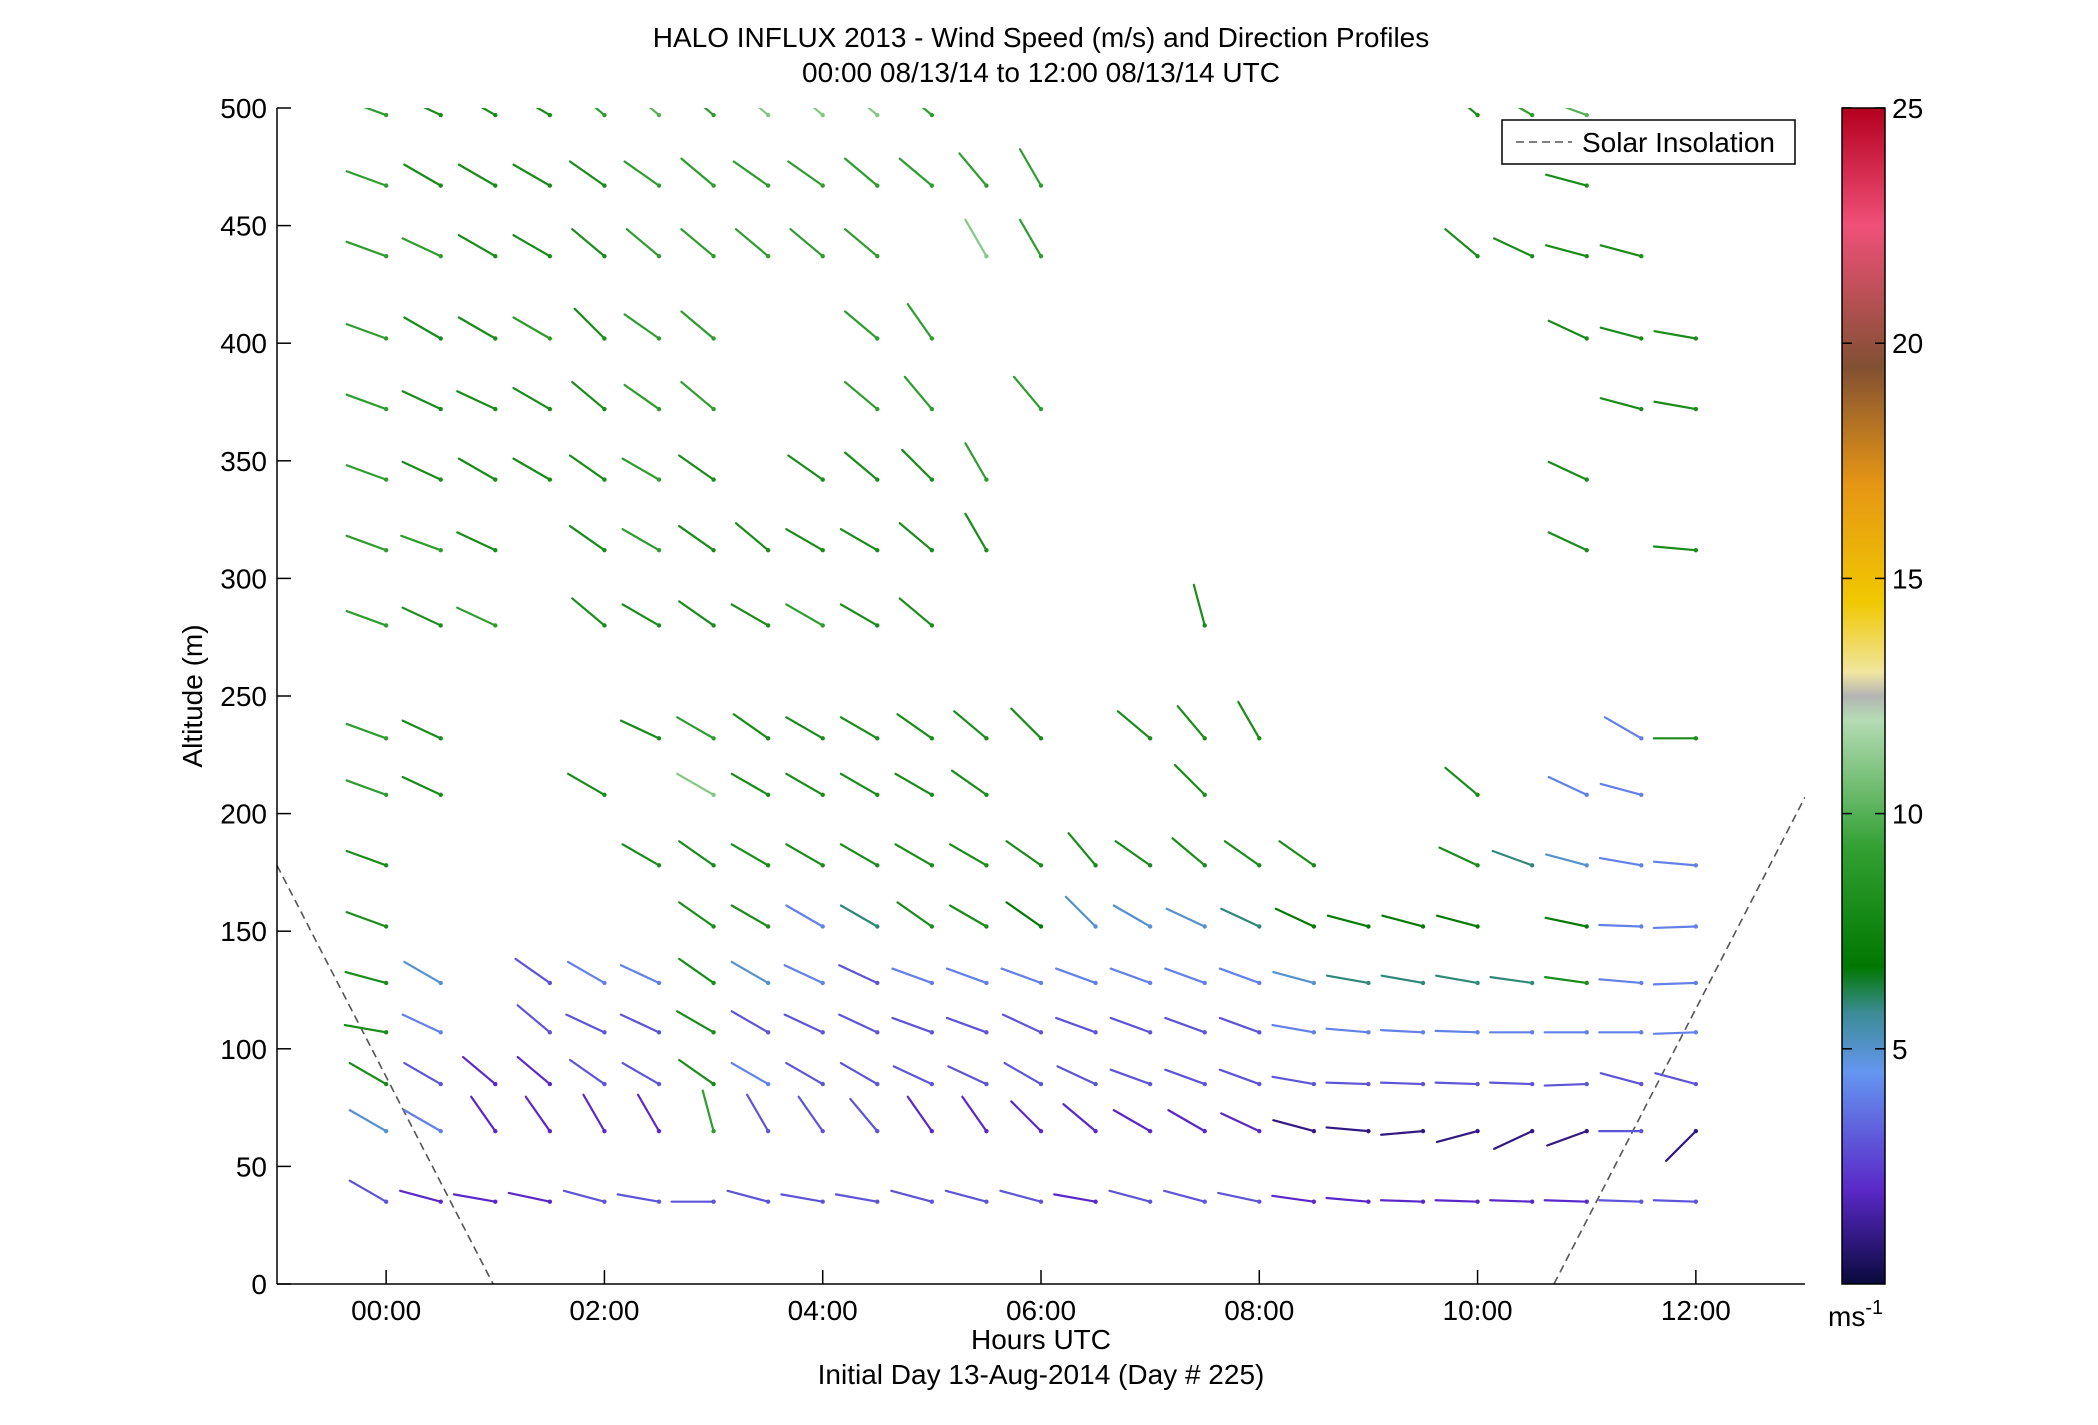 This screenshot has width=2098, height=1425. What do you see at coordinates (1678, 142) in the screenshot?
I see `legend-entry-solar-insolation: Solar Insolation` at bounding box center [1678, 142].